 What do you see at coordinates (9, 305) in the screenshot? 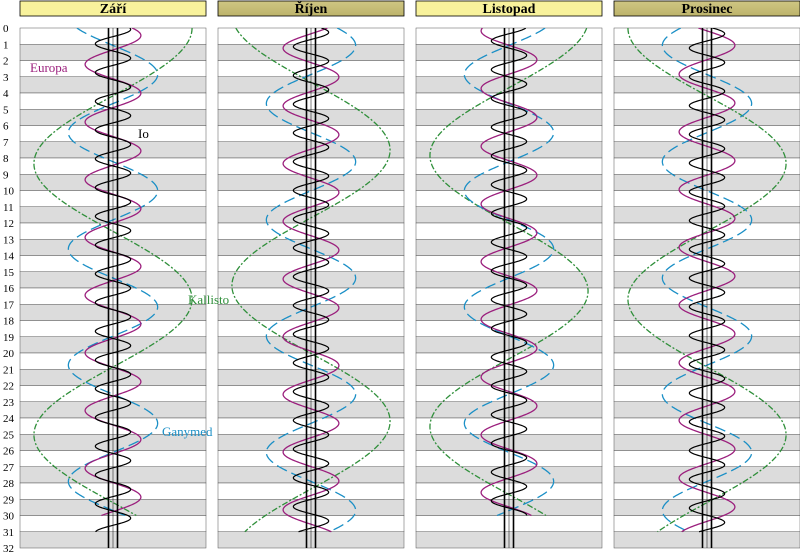
I see `day-label: 17` at bounding box center [9, 305].